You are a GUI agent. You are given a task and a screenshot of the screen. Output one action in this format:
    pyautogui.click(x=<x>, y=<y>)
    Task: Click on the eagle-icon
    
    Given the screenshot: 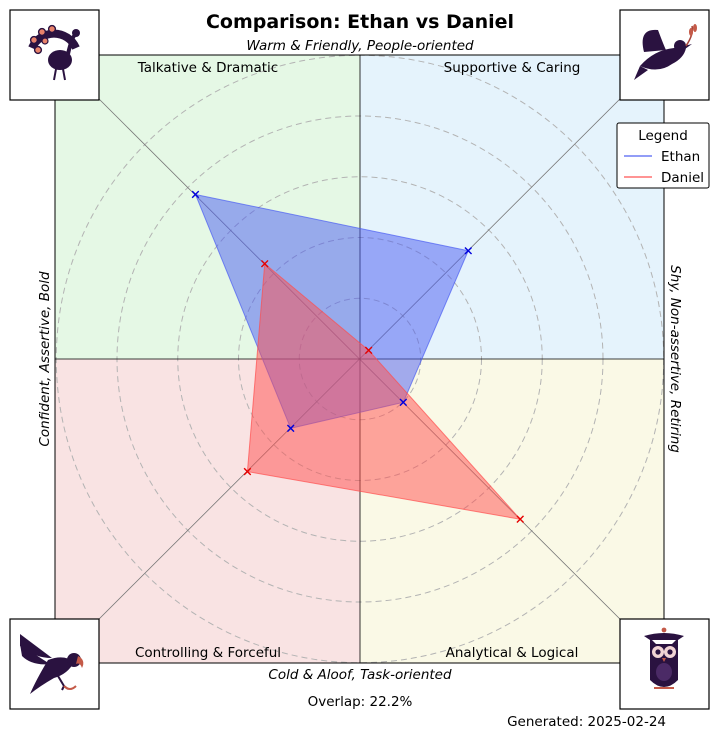 What is the action you would take?
    pyautogui.click(x=54, y=664)
    